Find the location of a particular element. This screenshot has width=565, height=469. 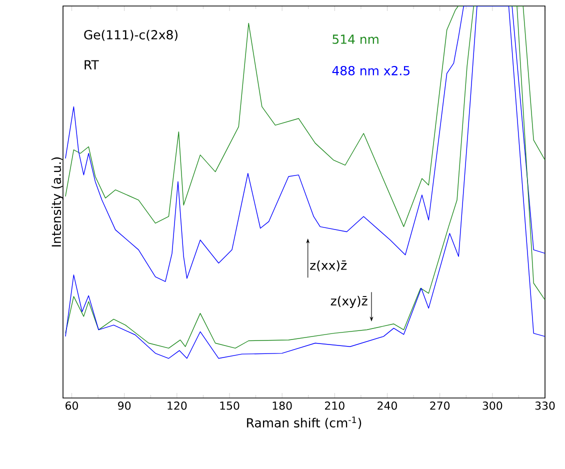

text: 488 nm x2.5 is located at coordinates (371, 71).